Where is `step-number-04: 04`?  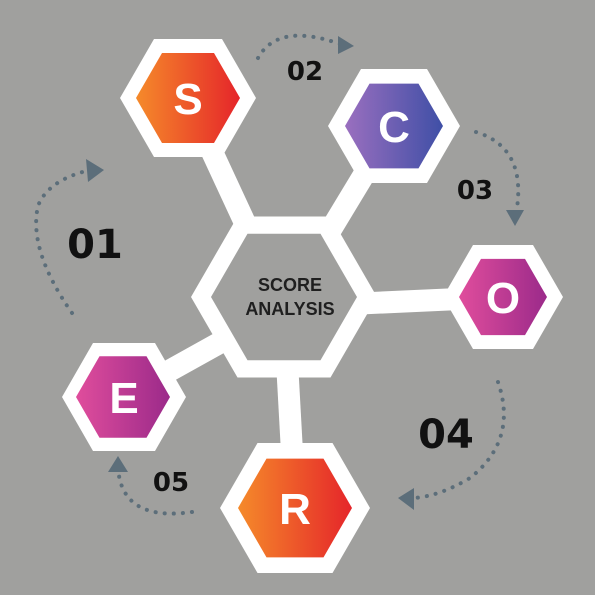 step-number-04: 04 is located at coordinates (446, 435).